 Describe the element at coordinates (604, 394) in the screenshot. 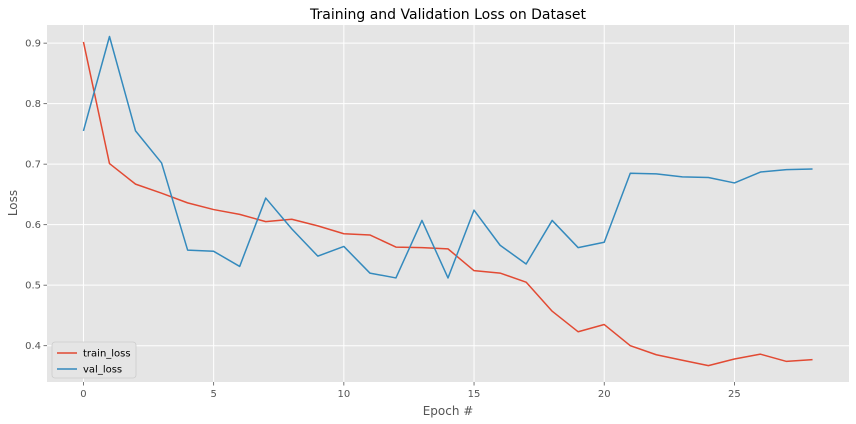

I see `x-tick-label: 20` at that location.